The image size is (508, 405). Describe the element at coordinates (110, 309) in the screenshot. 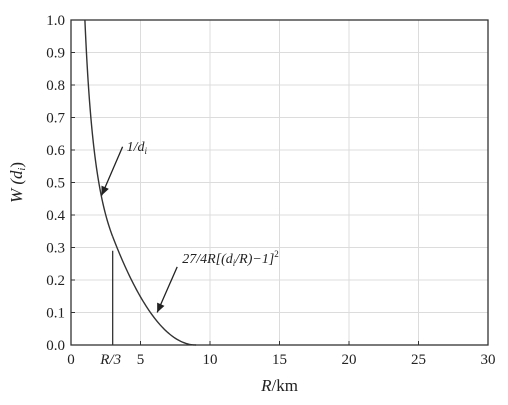

I see `vertical-marker-group: R/3` at that location.